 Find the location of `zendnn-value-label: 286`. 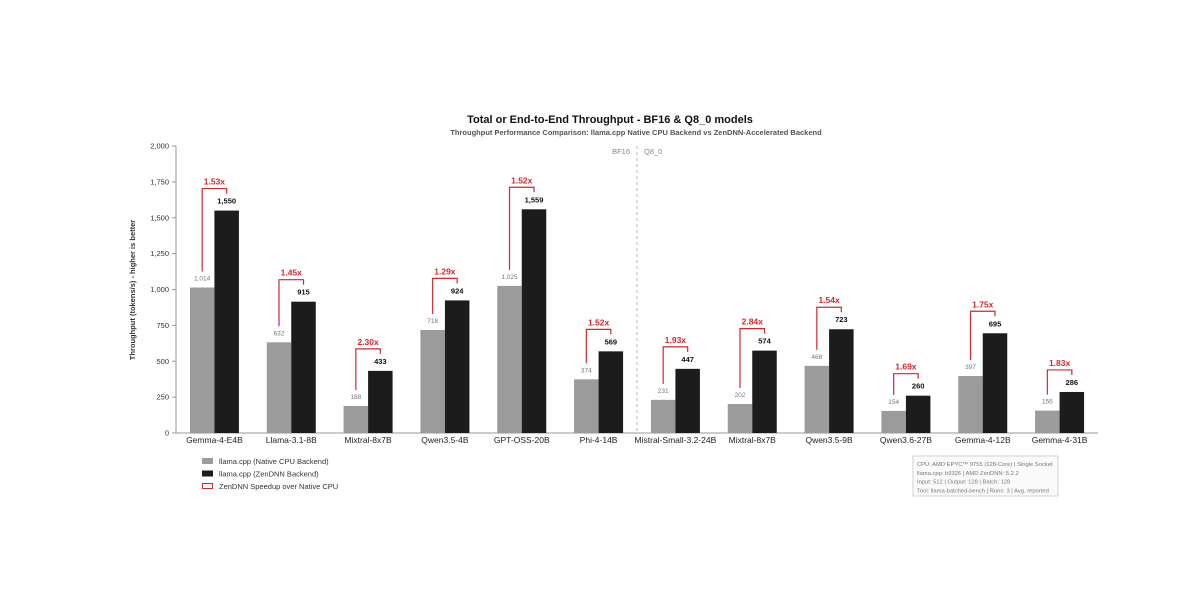

zendnn-value-label: 286 is located at coordinates (1072, 382).